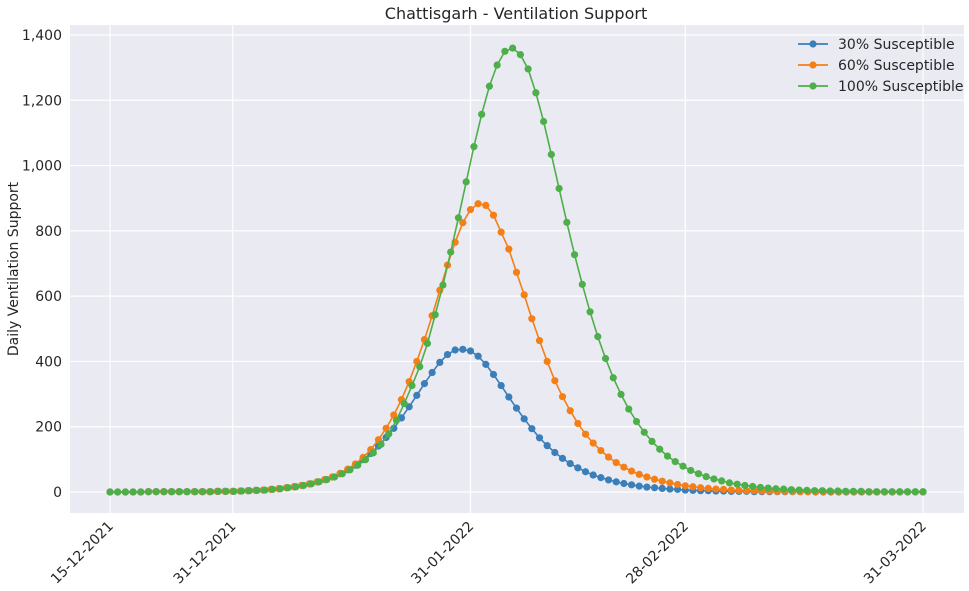 The height and width of the screenshot is (591, 969). Describe the element at coordinates (876, 66) in the screenshot. I see `legend-item: 60% Susceptible` at that location.